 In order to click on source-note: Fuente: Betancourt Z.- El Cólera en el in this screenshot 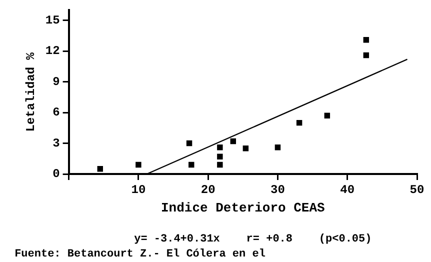, I will do `click(140, 254)`.